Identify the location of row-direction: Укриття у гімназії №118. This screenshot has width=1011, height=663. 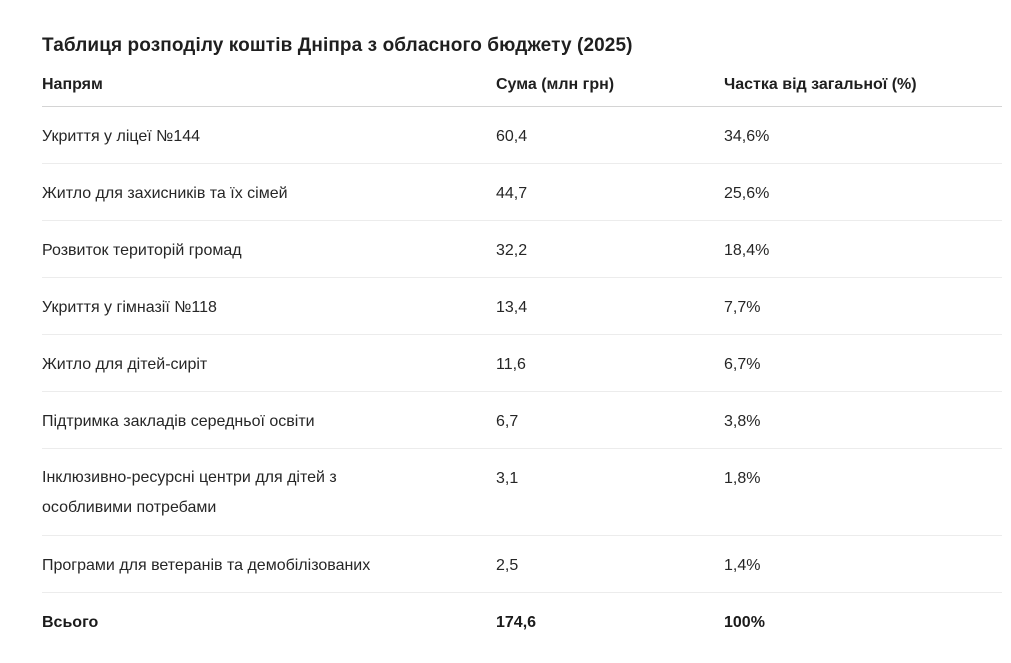
(269, 306).